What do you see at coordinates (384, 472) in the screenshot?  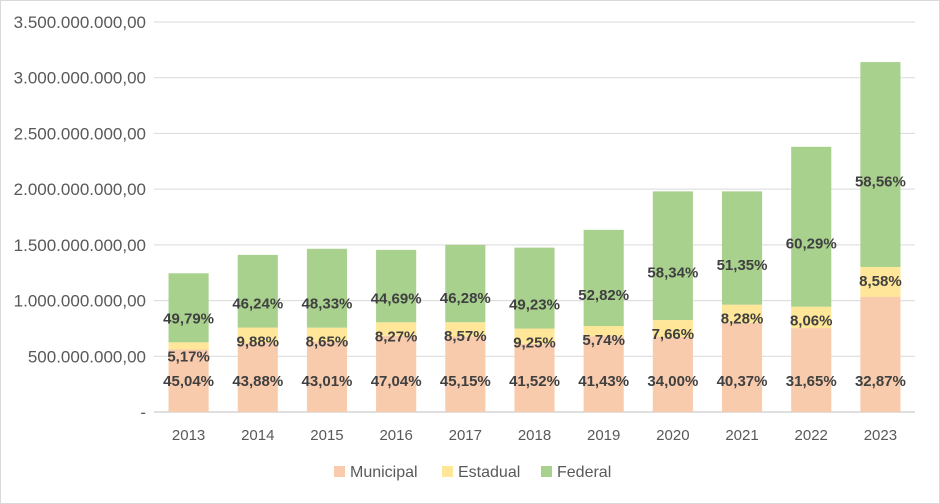 I see `legend-label-municipal: Municipal` at bounding box center [384, 472].